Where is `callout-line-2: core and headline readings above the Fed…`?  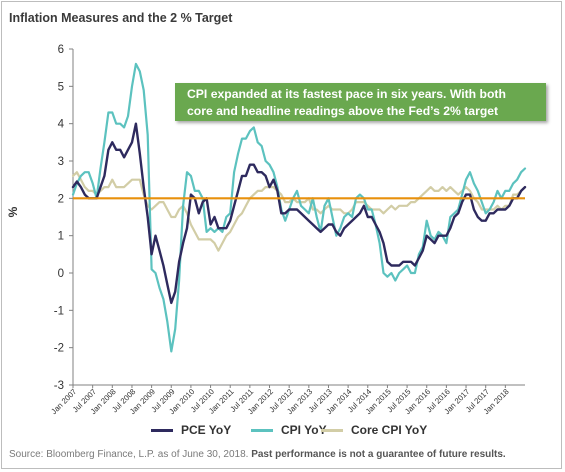 callout-line-2: core and headline readings above the Fed… is located at coordinates (343, 111).